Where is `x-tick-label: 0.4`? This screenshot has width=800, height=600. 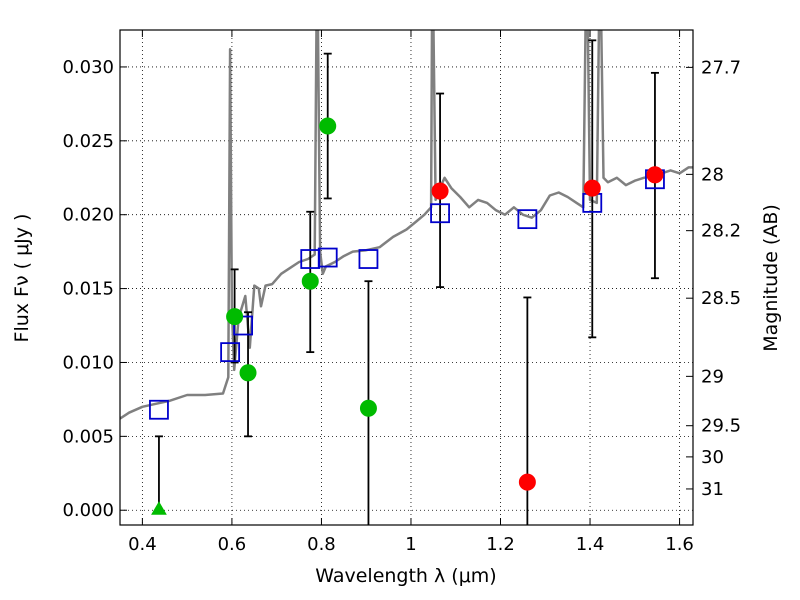 x-tick-label: 0.4 is located at coordinates (142, 544).